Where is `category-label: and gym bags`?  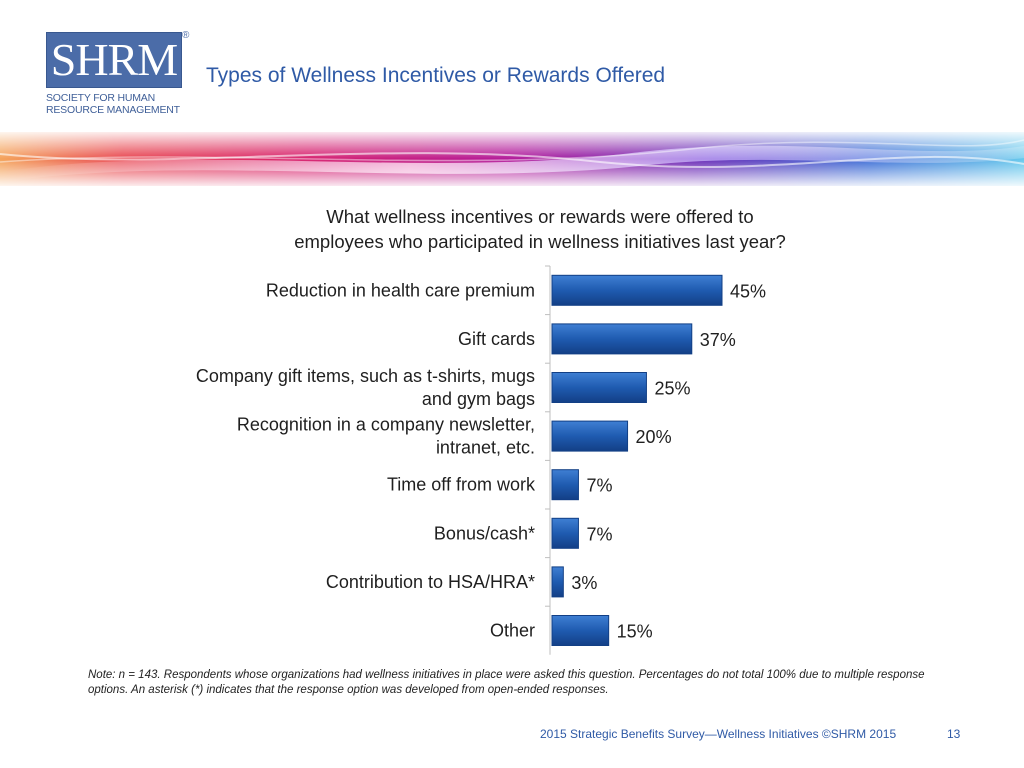 category-label: and gym bags is located at coordinates (478, 399).